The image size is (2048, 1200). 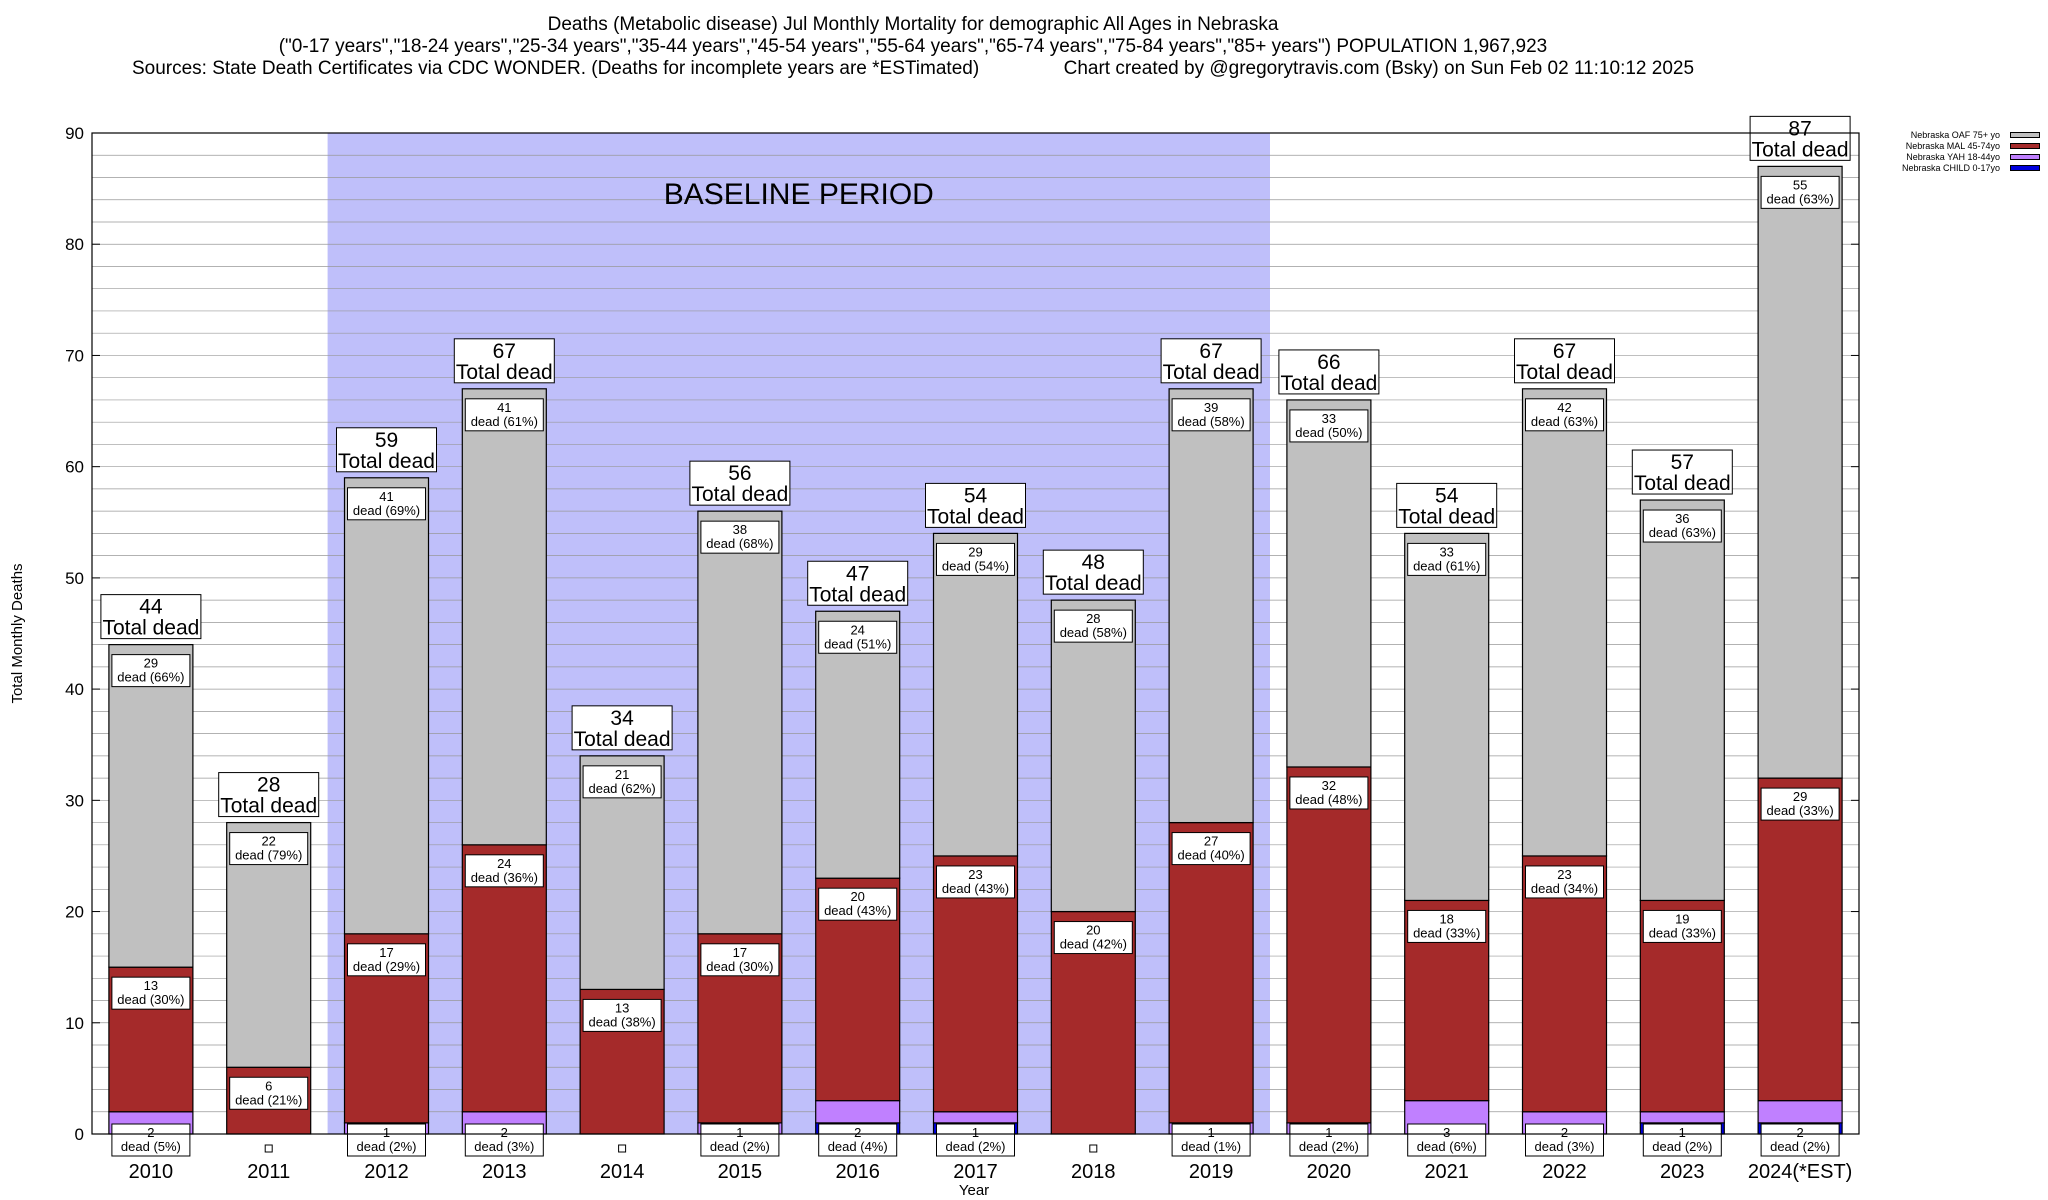 What do you see at coordinates (975, 1172) in the screenshot?
I see `x-tick-label: 2017` at bounding box center [975, 1172].